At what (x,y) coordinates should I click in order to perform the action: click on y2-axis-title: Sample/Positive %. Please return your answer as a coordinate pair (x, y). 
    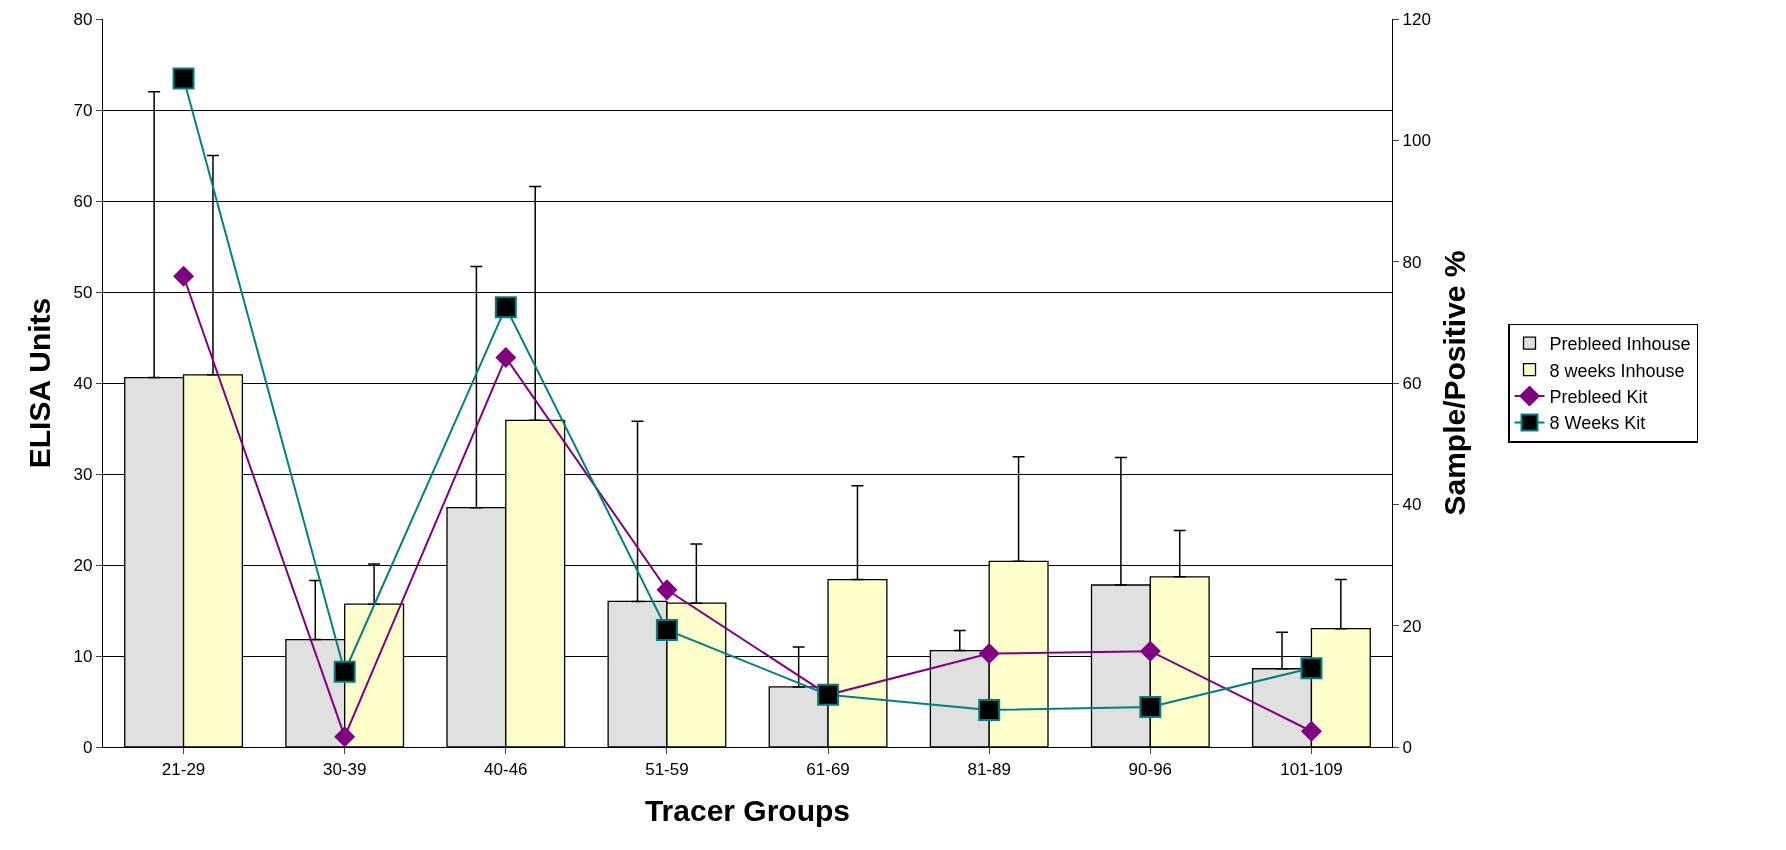
    Looking at the image, I should click on (1455, 383).